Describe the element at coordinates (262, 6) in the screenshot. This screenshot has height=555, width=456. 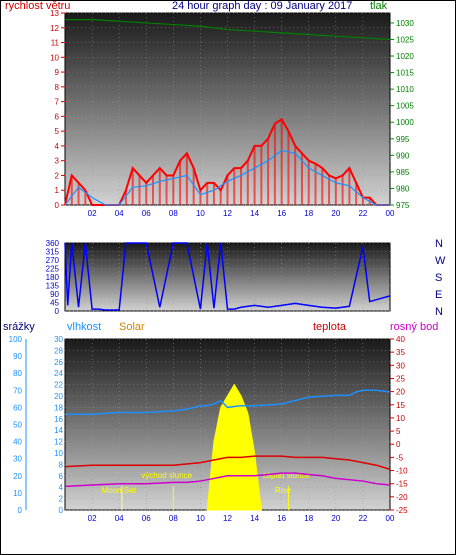
I see `chart-title: 24 hour graph day : 09 January 2017` at that location.